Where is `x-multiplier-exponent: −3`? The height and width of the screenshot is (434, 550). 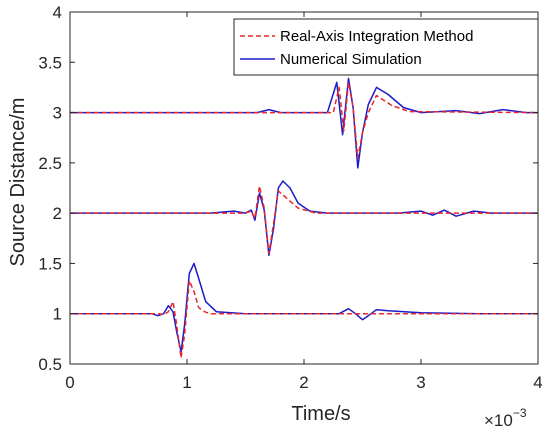
x-multiplier-exponent: −3 is located at coordinates (520, 413).